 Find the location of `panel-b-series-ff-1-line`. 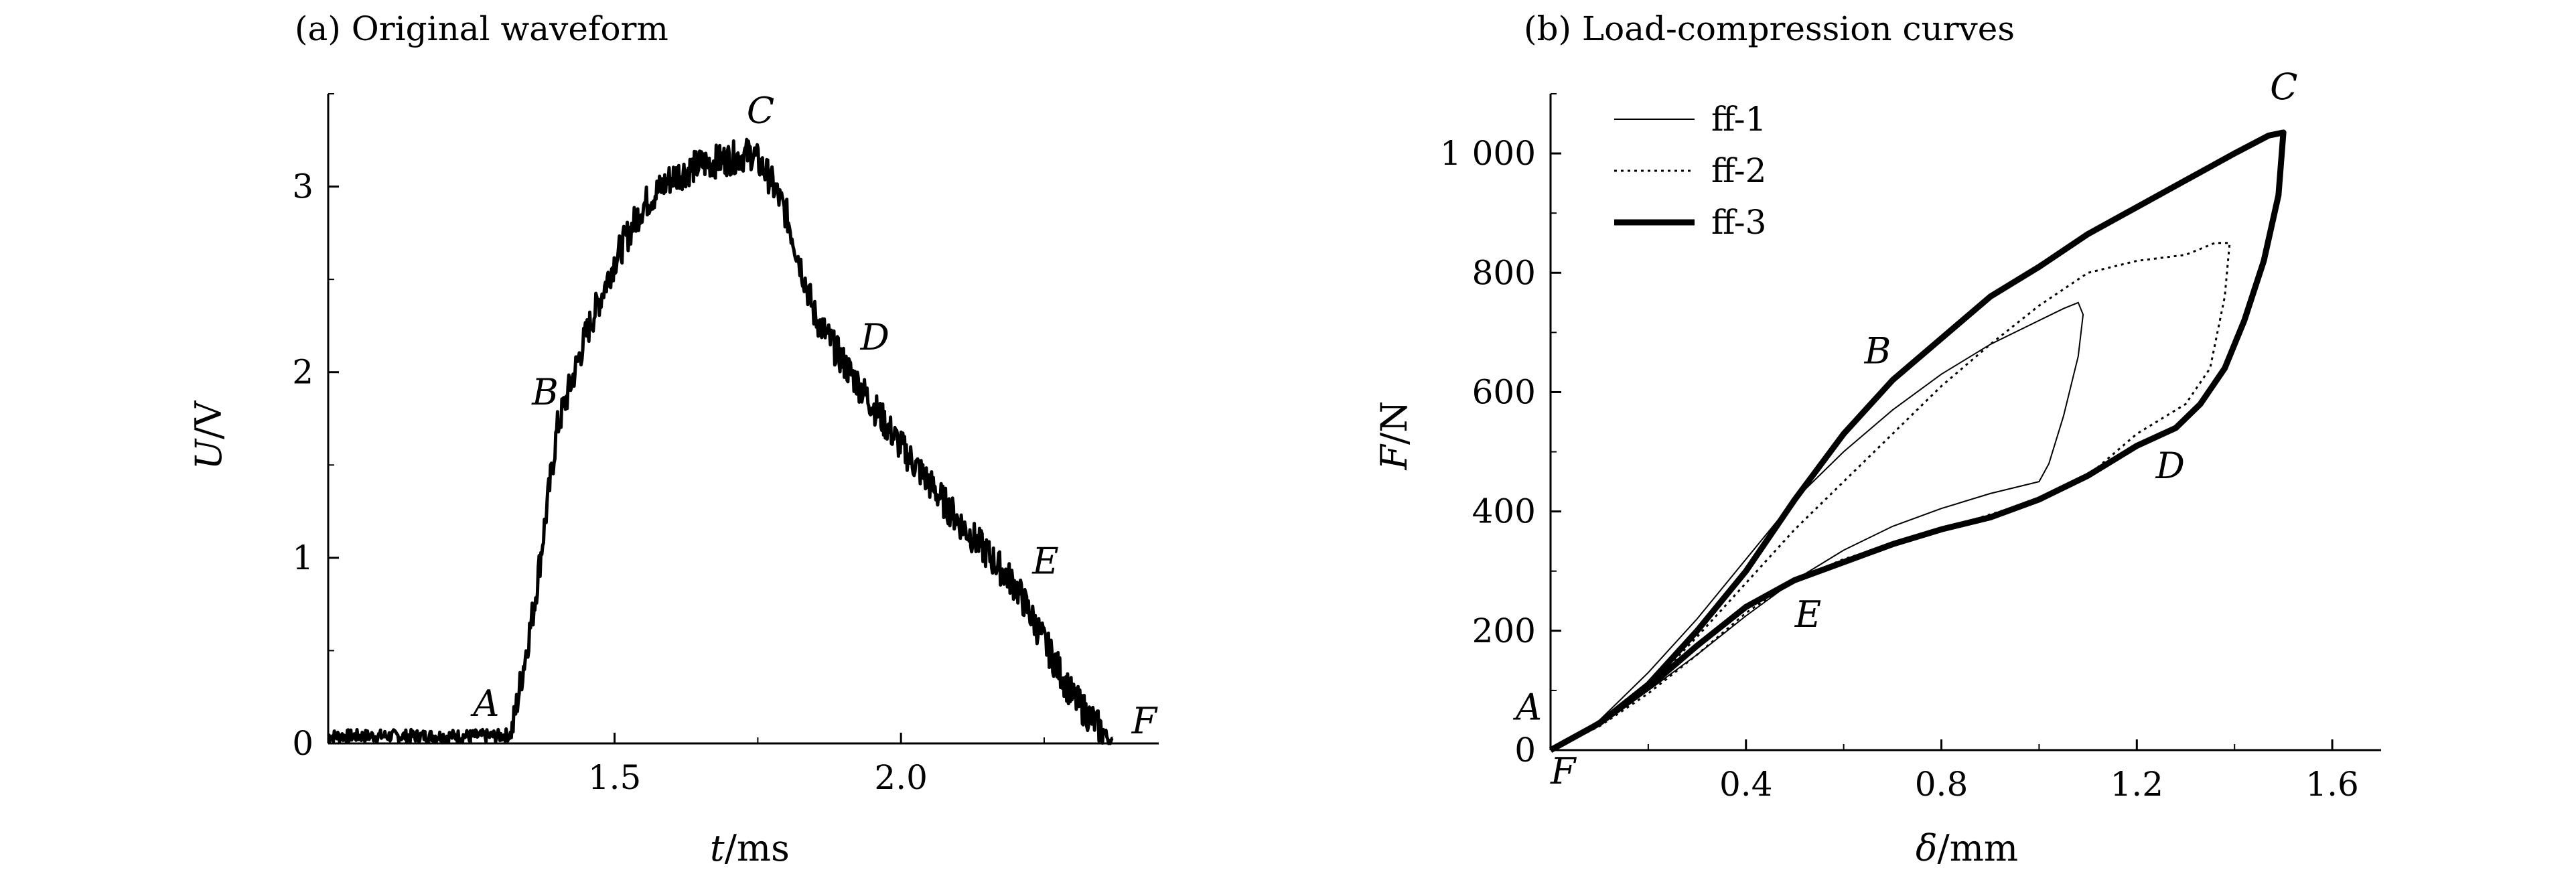

panel-b-series-ff-1-line is located at coordinates (1817, 526).